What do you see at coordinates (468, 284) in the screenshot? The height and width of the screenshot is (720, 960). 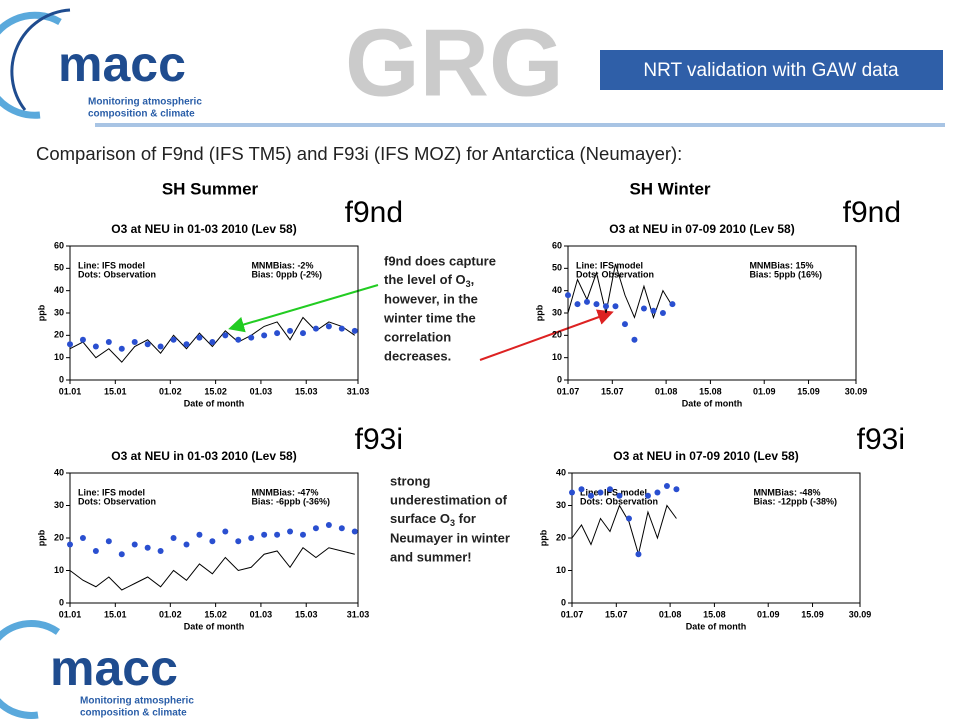 I see `subscript: 3` at bounding box center [468, 284].